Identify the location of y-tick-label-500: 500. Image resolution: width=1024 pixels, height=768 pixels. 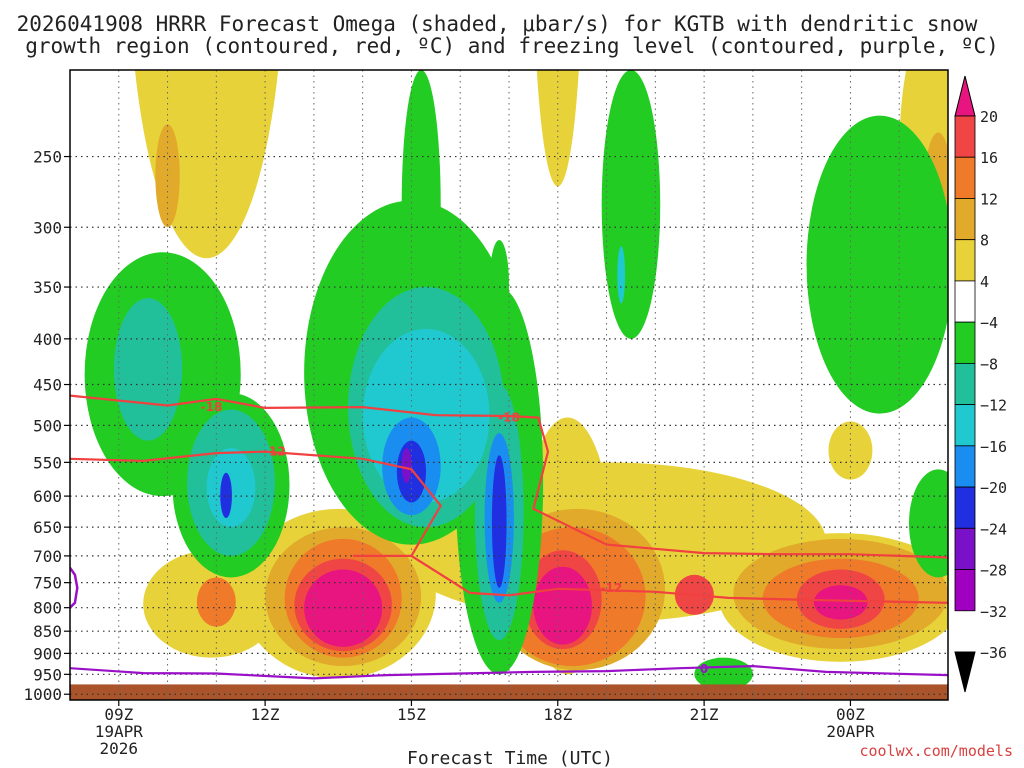
(47, 425).